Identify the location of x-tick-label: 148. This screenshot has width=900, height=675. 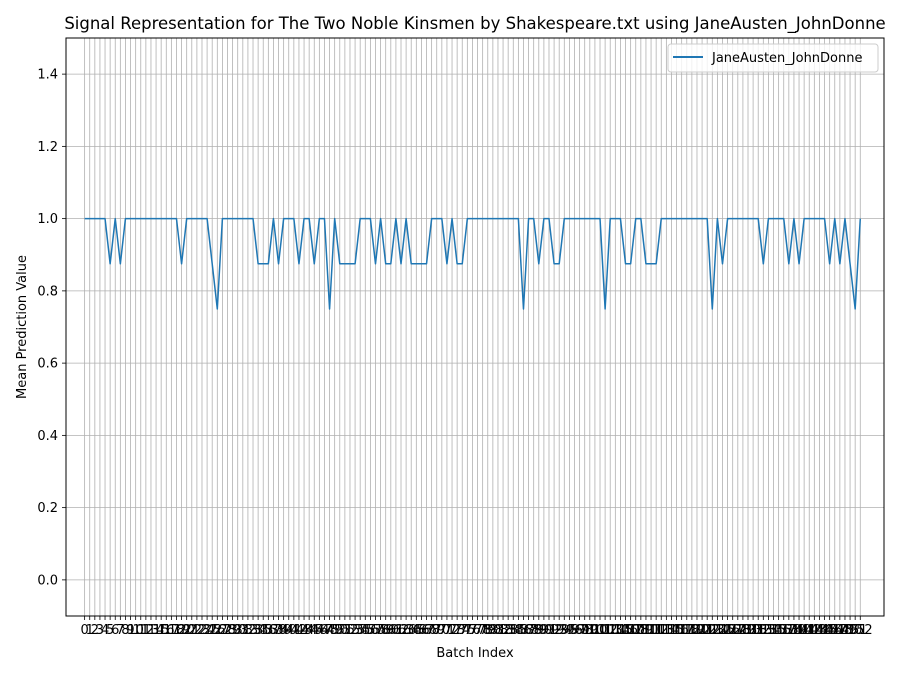
(839, 630).